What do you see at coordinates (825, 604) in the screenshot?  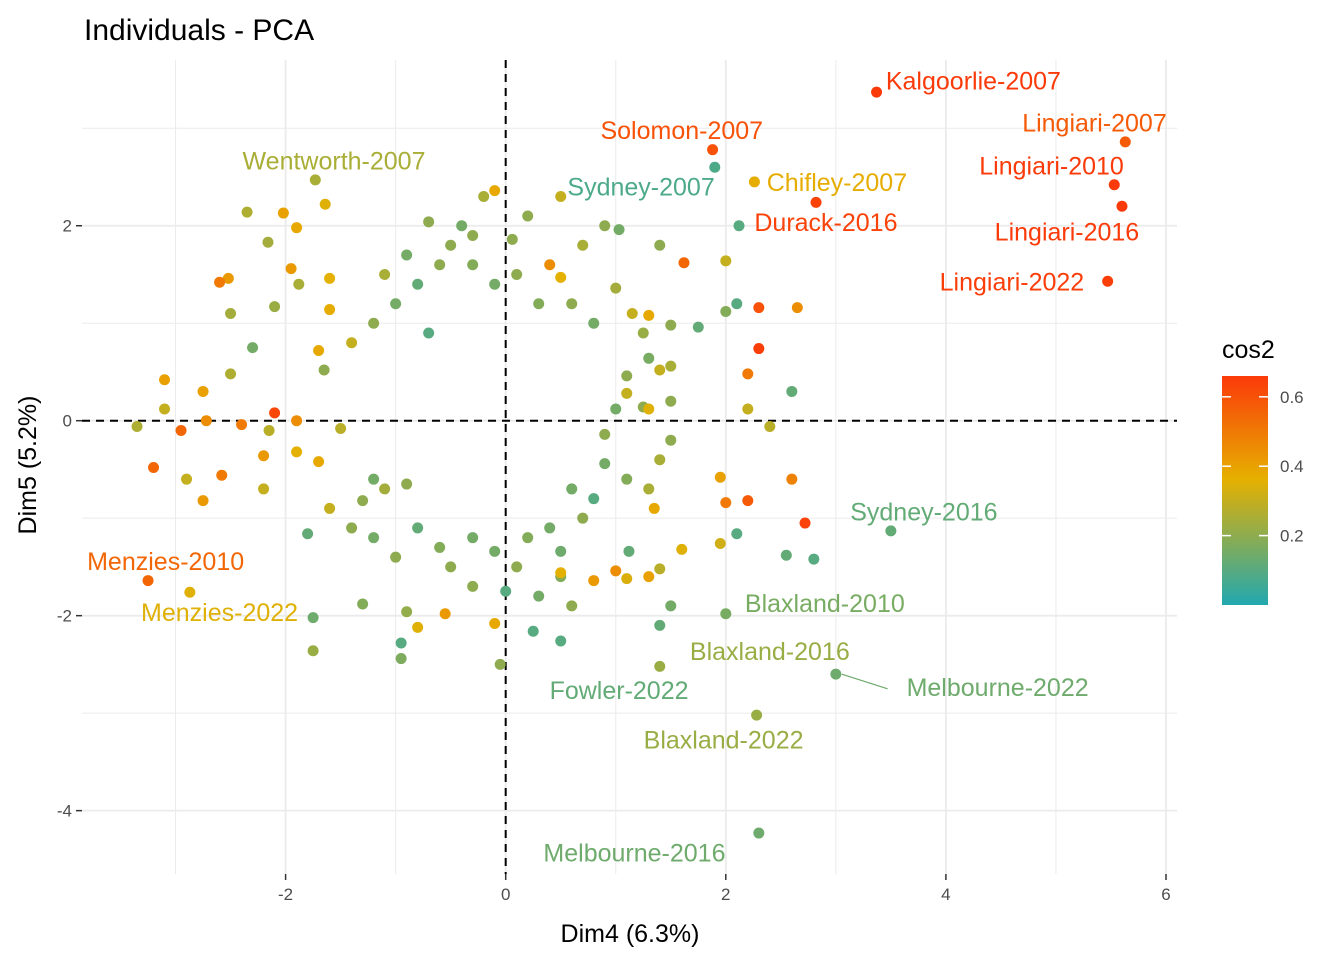 I see `point-label: Blaxland-2010` at bounding box center [825, 604].